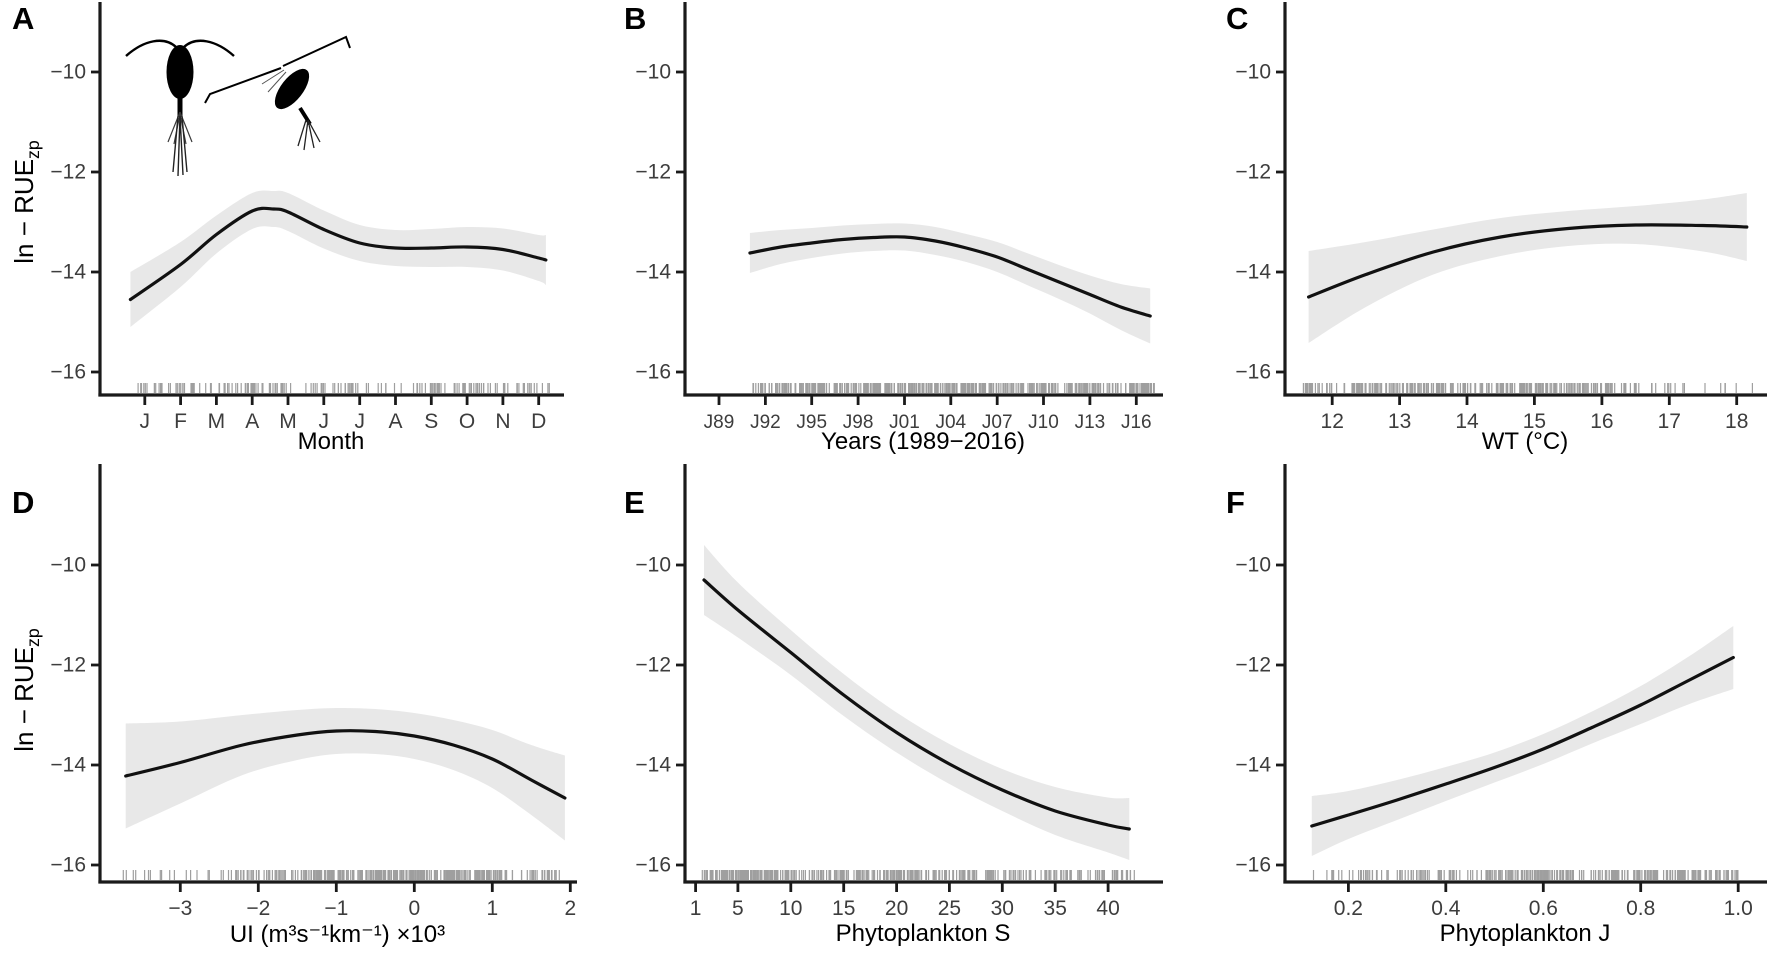 The height and width of the screenshot is (968, 1772). What do you see at coordinates (372, 908) in the screenshot?
I see `x-tick-labels: −3 −2 −1 0 1 2` at bounding box center [372, 908].